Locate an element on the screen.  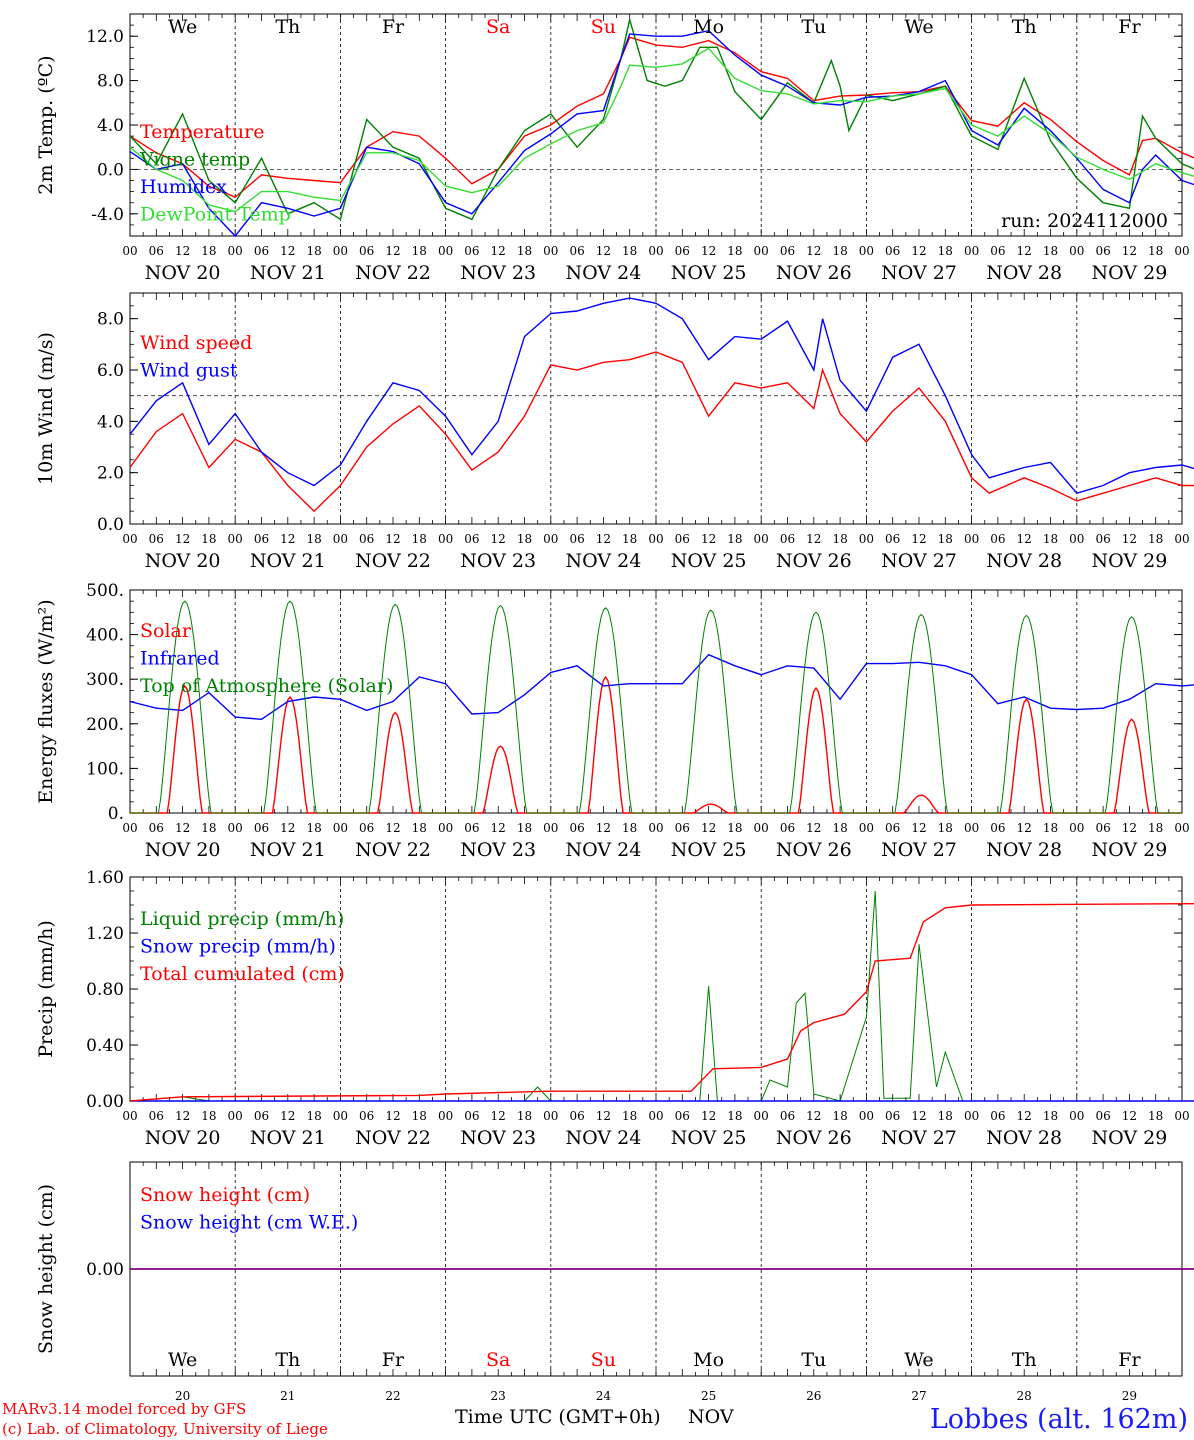
y-tick-label: -4.0 is located at coordinates (107, 215).